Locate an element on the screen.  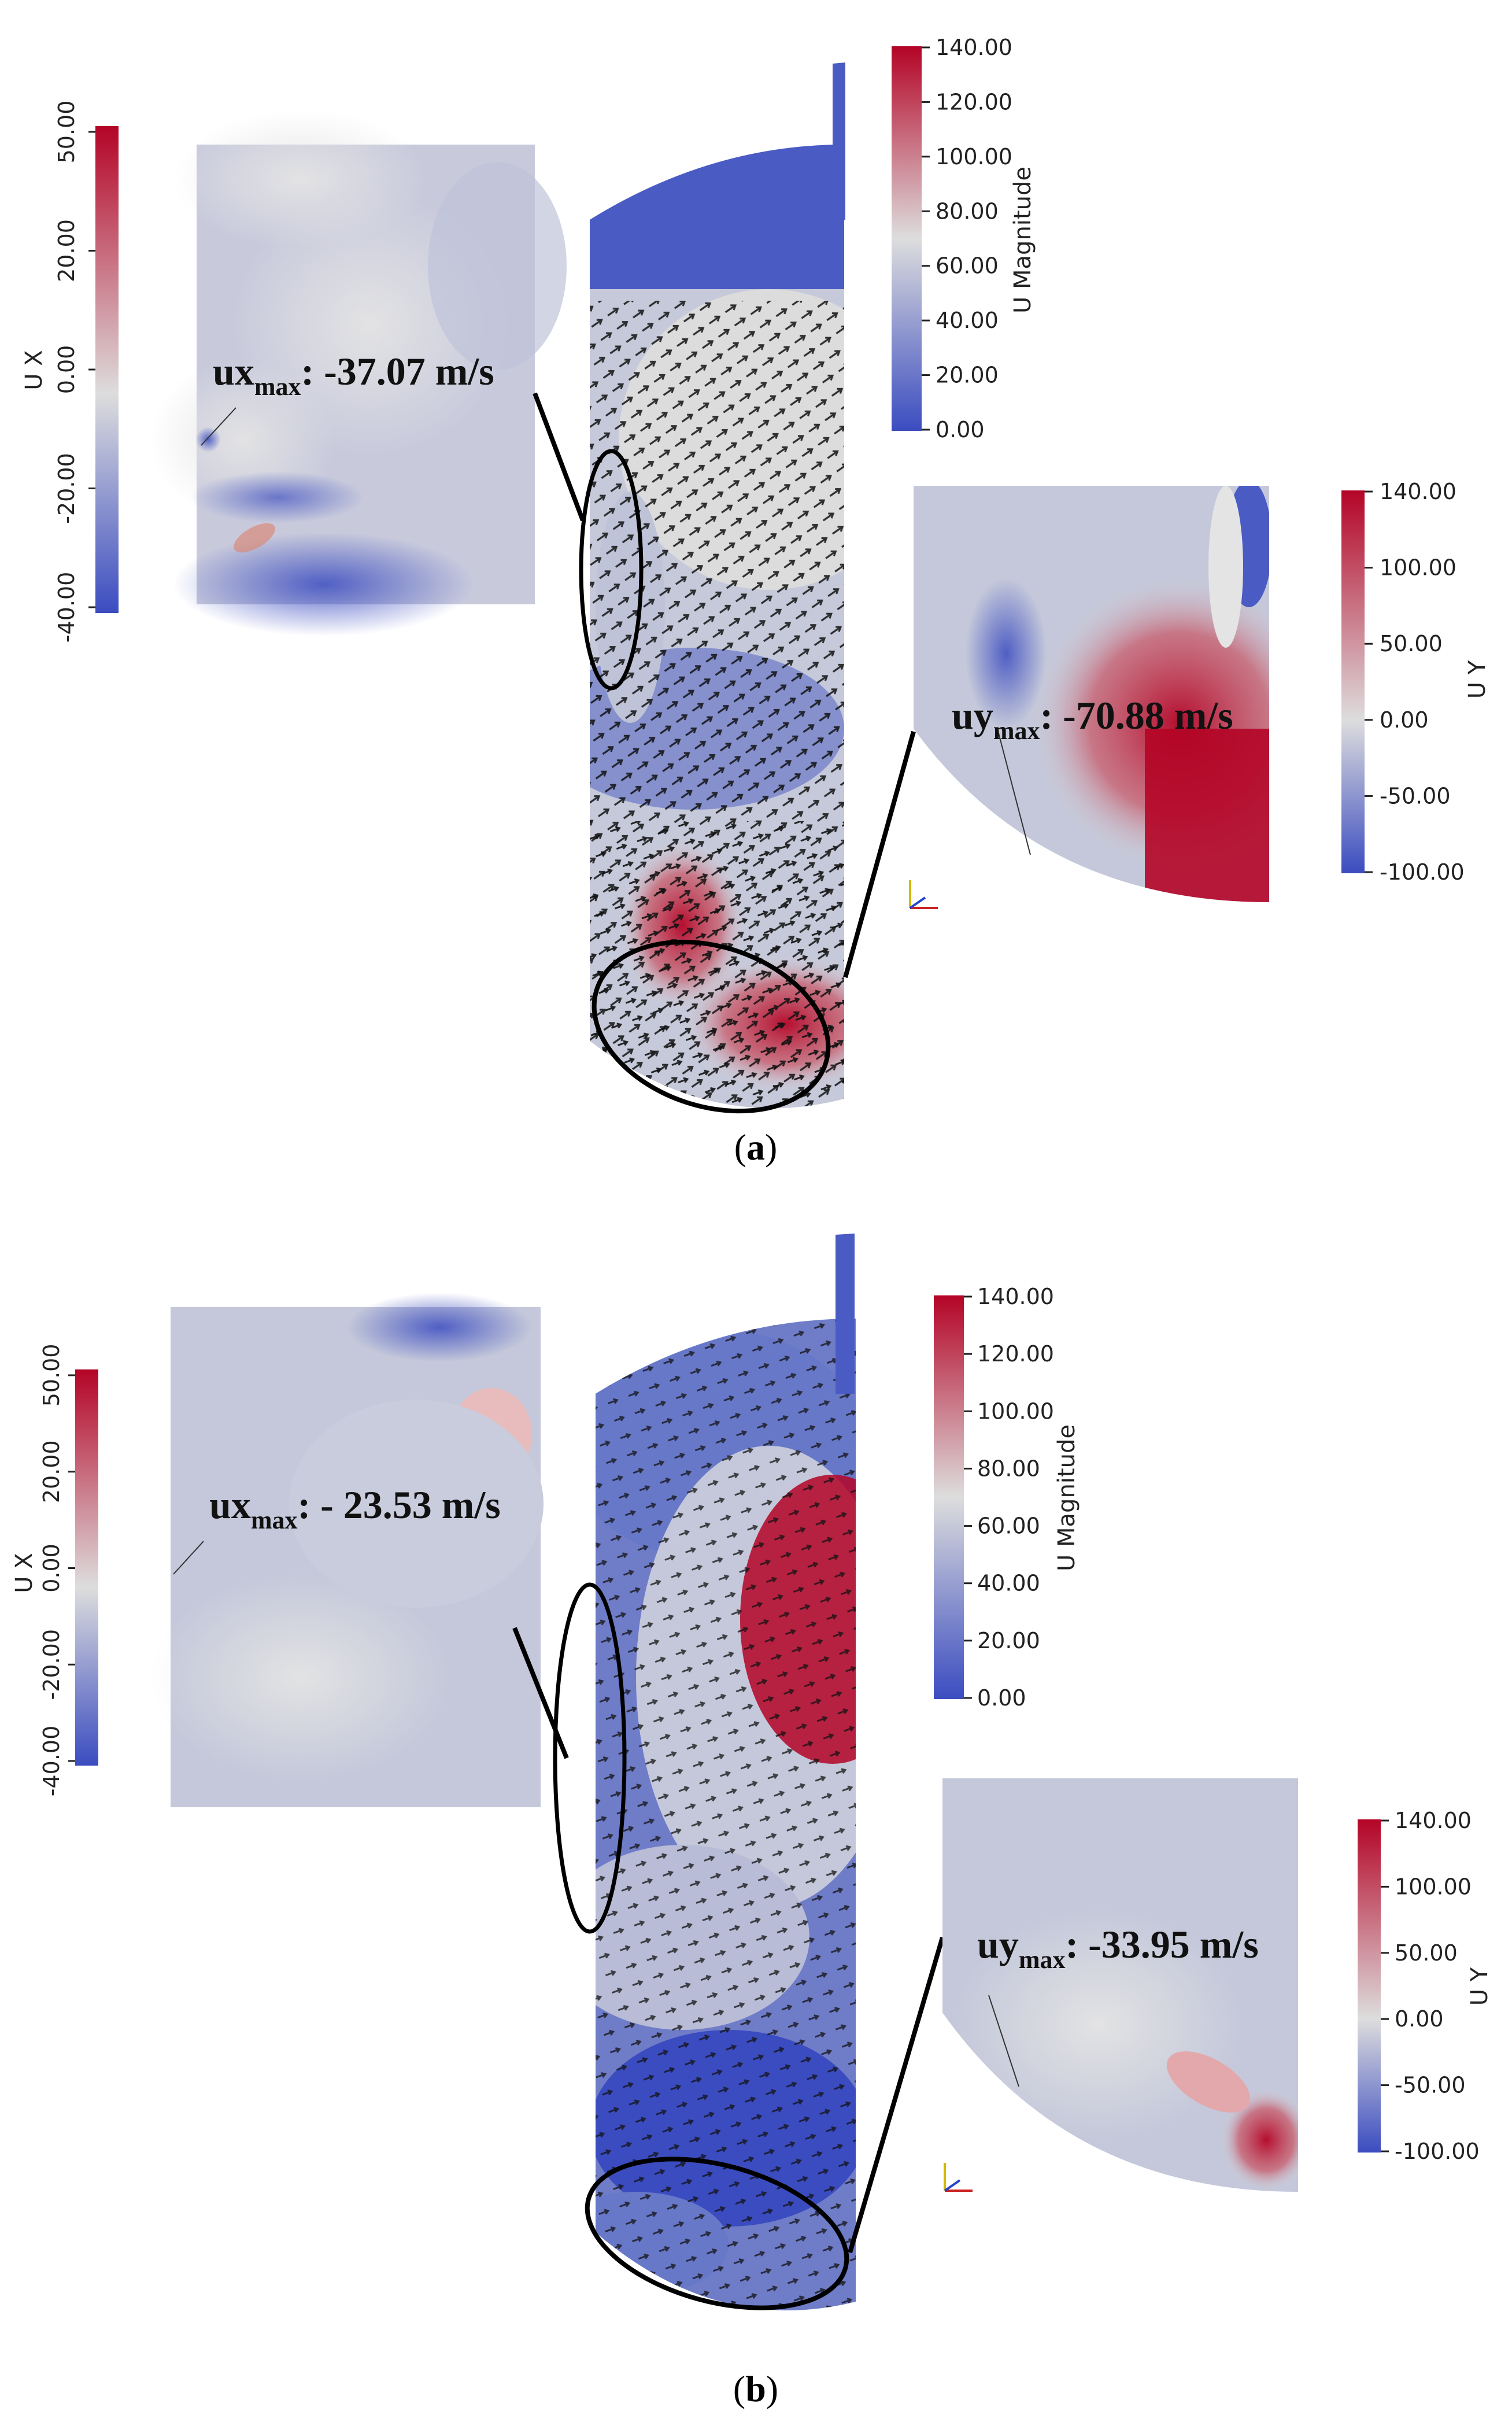
uy-colorbar-a-title: U Y is located at coordinates (1477, 680).